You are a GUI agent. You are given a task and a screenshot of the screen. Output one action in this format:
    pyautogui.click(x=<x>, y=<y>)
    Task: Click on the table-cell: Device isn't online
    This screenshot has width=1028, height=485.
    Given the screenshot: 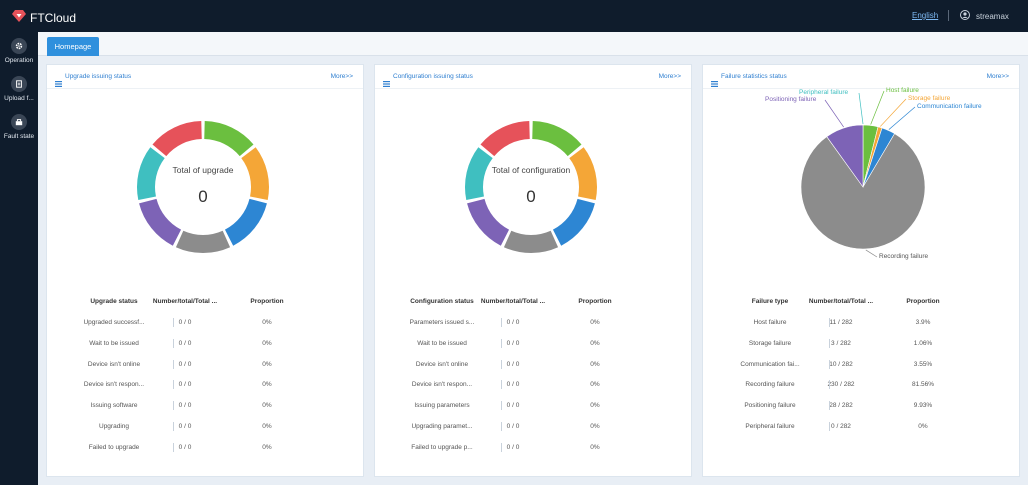 What is the action you would take?
    pyautogui.click(x=114, y=364)
    